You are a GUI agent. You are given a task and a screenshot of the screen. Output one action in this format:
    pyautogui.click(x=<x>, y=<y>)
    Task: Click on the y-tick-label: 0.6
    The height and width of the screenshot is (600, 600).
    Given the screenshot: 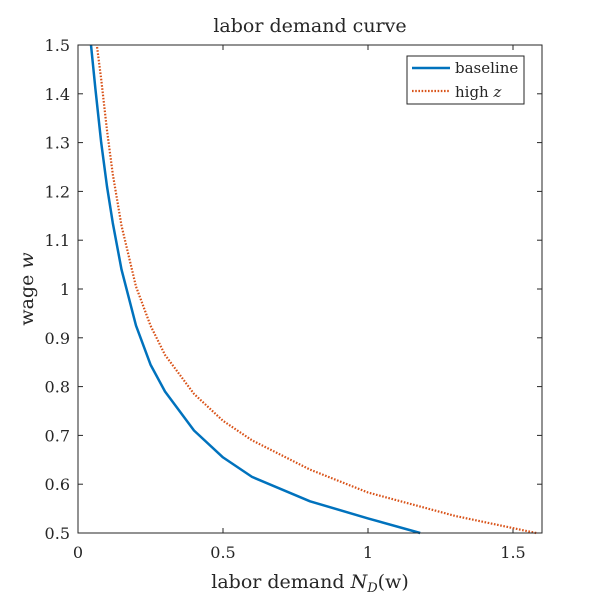 What is the action you would take?
    pyautogui.click(x=57, y=484)
    